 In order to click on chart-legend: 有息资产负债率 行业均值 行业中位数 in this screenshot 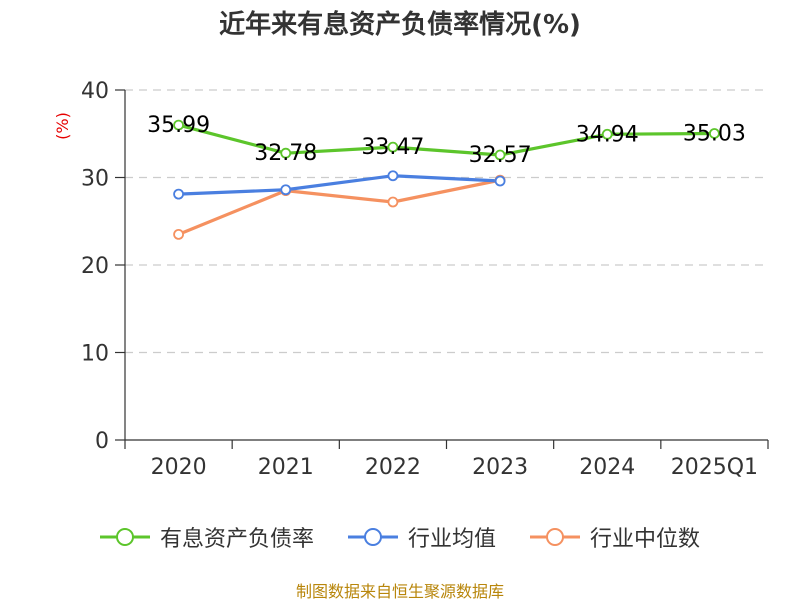, I will do `click(400, 537)`.